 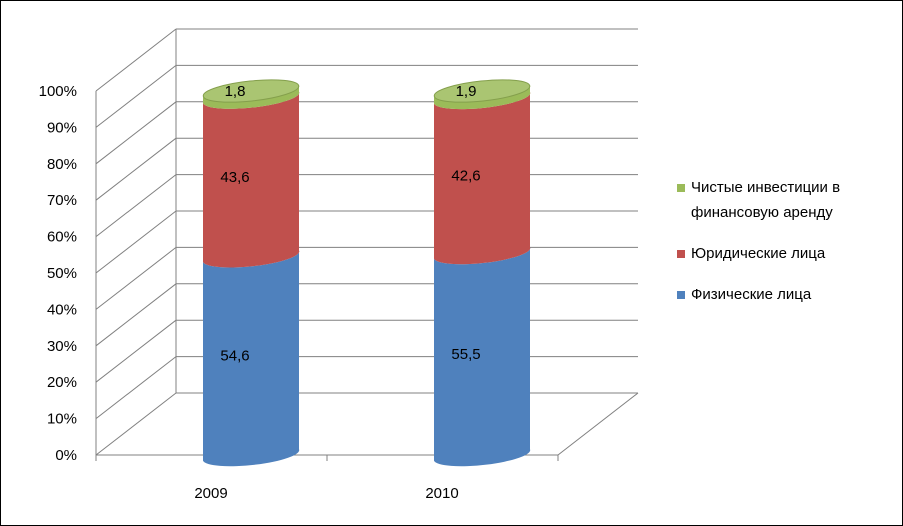 I want to click on y-tick-label: 70%, so click(x=62, y=200).